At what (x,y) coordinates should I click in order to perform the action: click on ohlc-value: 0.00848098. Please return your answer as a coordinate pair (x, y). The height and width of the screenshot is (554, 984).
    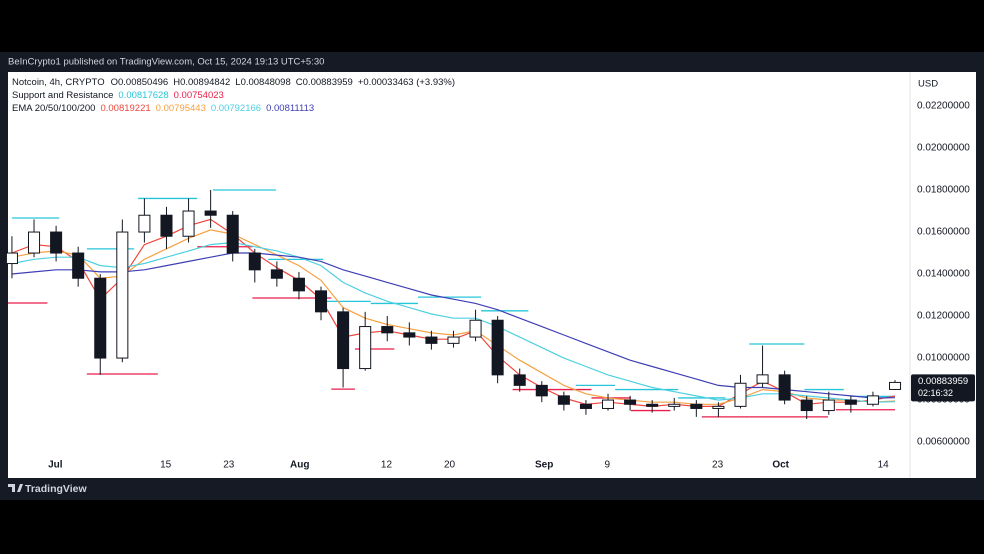
    Looking at the image, I should click on (266, 82).